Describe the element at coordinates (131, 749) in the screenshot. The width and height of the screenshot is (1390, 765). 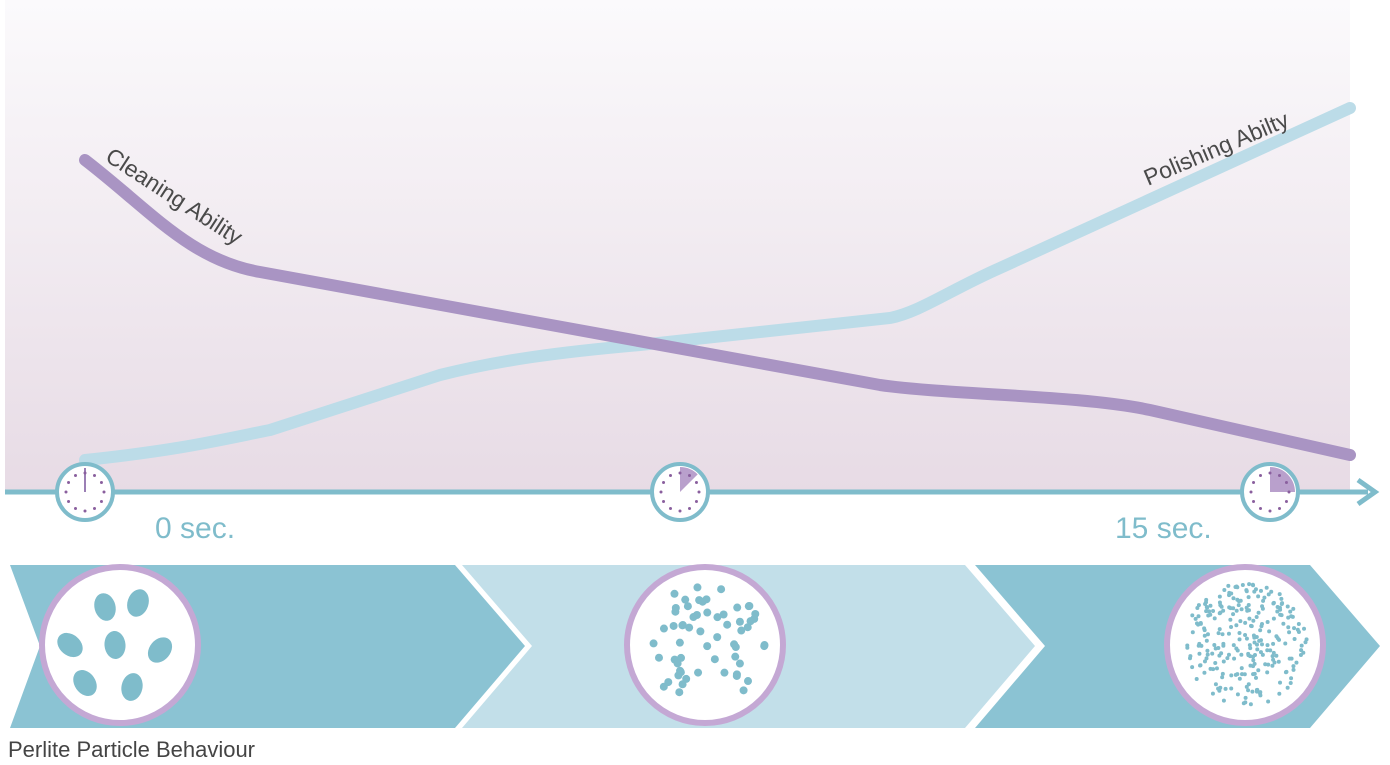
I see `caption: Perlite Particle Behaviour` at that location.